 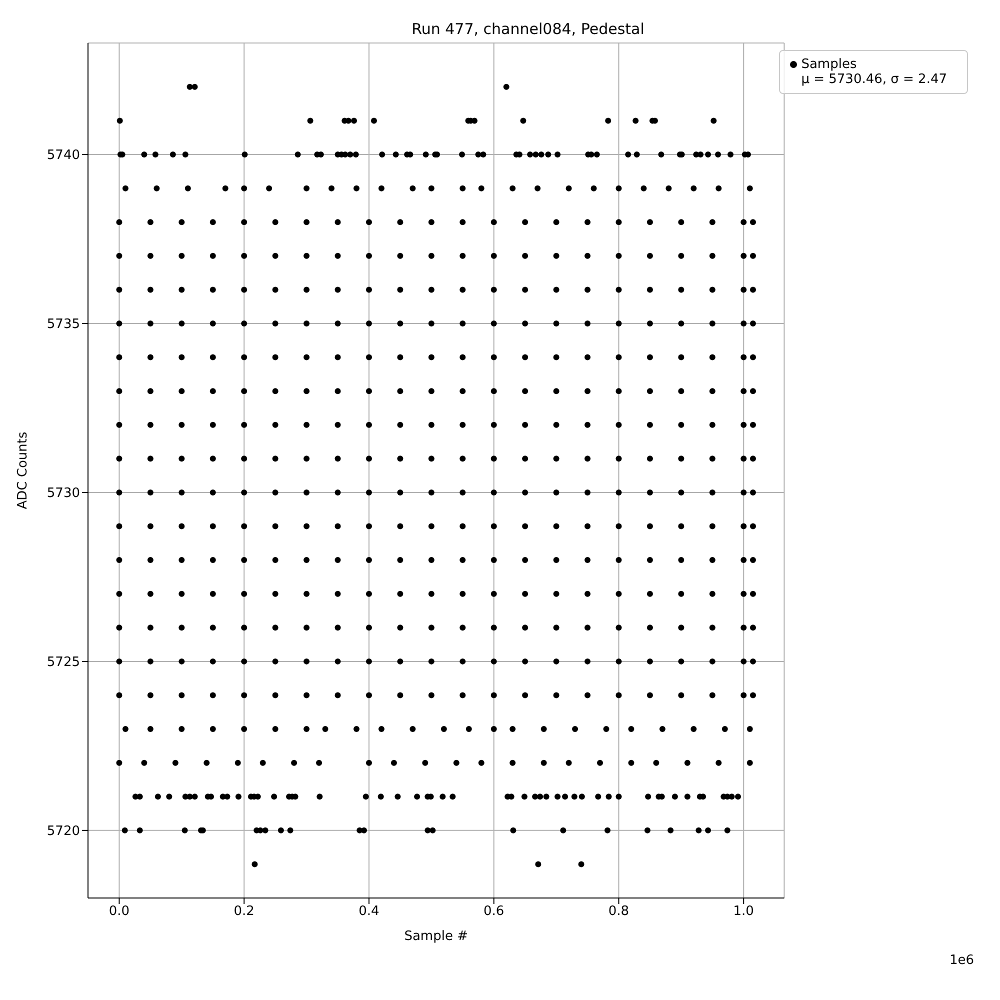 What do you see at coordinates (961, 960) in the screenshot?
I see `text: 1e6` at bounding box center [961, 960].